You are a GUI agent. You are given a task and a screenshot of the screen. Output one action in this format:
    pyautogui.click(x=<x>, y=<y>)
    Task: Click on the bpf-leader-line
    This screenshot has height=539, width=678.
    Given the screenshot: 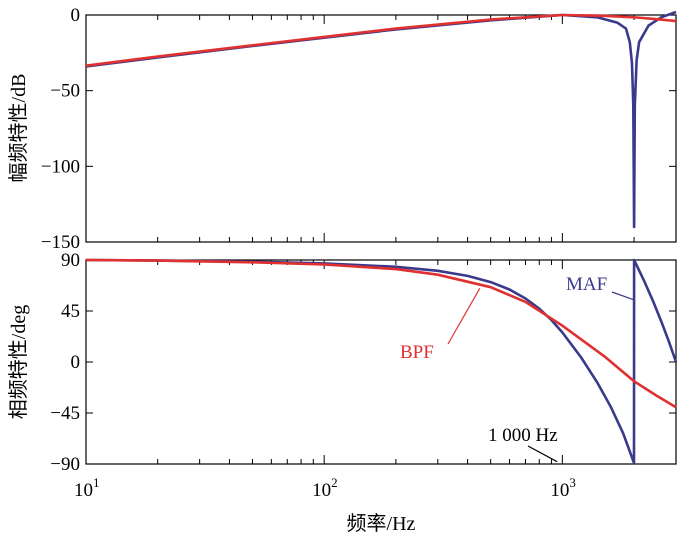 What is the action you would take?
    pyautogui.click(x=464, y=316)
    